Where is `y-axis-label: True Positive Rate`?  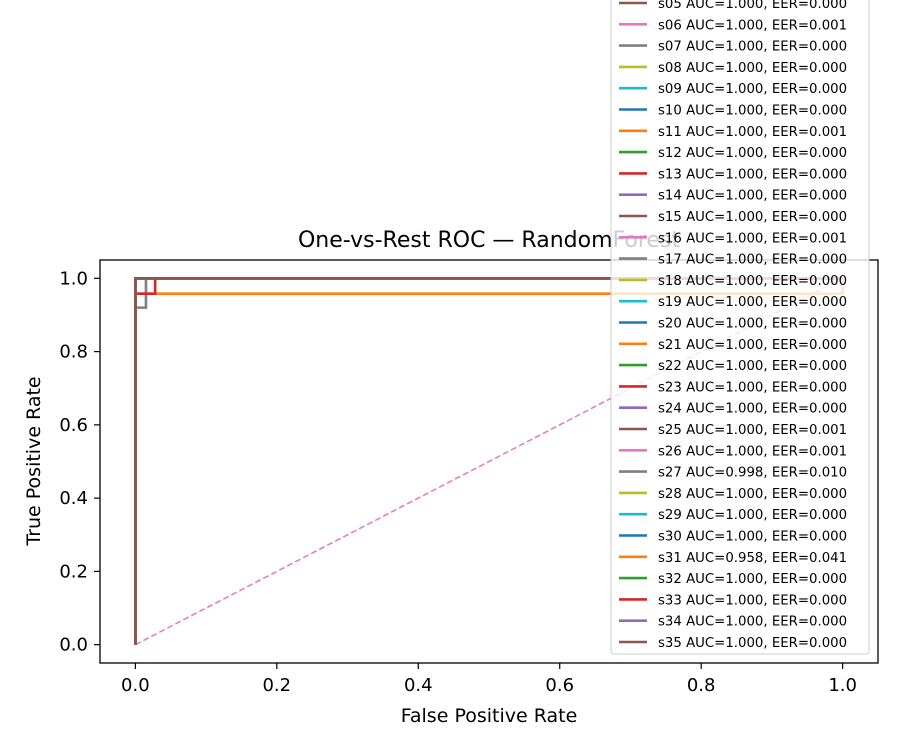
y-axis-label: True Positive Rate is located at coordinates (34, 461).